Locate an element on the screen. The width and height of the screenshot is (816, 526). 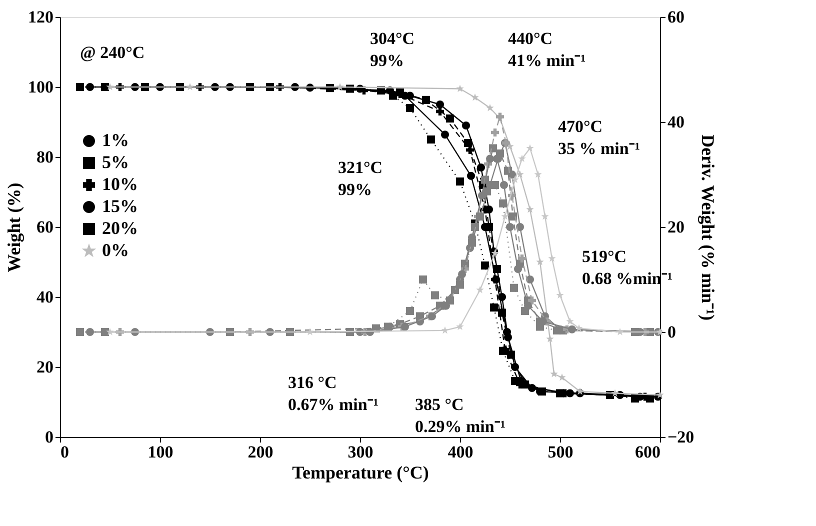
legend-label: 10% is located at coordinates (120, 184).